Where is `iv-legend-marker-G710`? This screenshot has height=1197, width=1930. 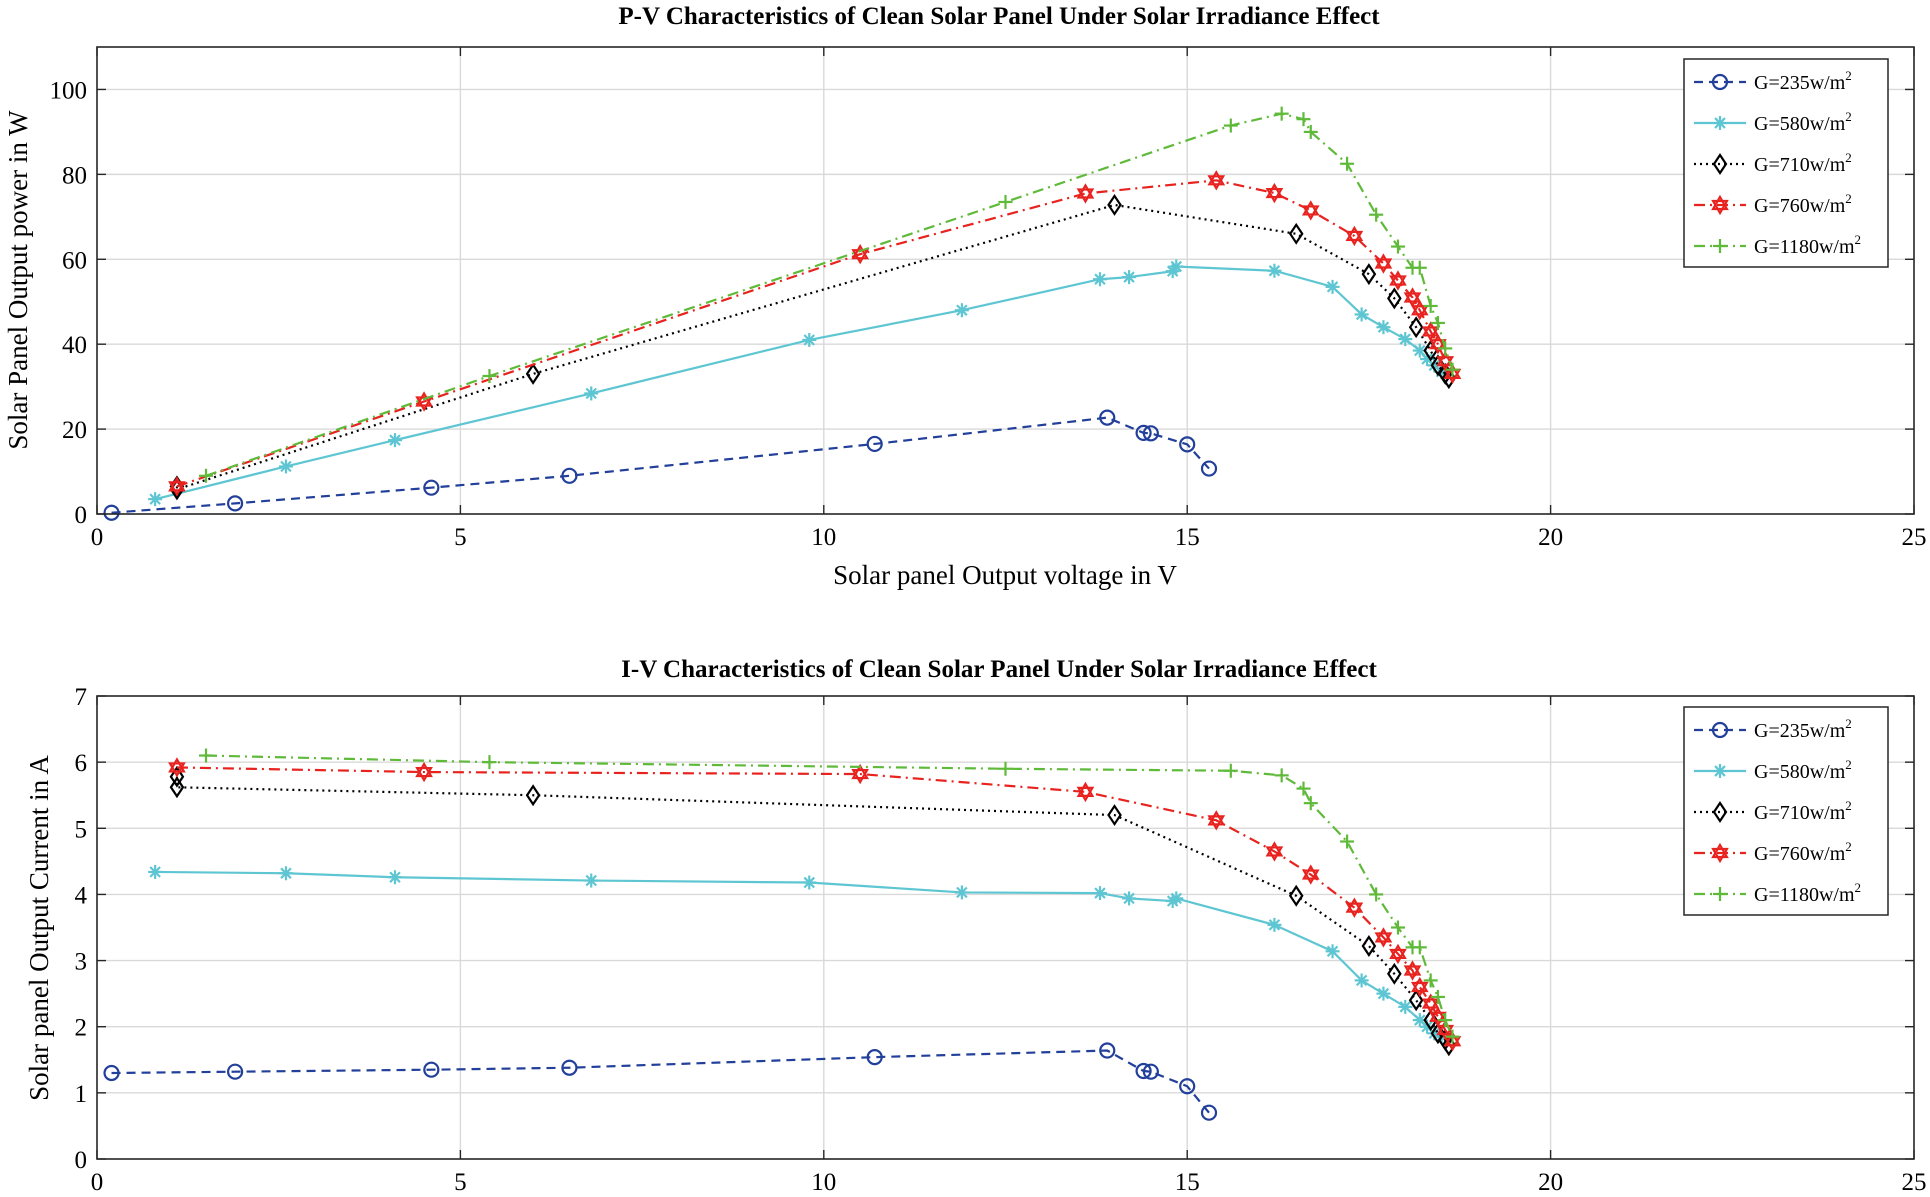 iv-legend-marker-G710 is located at coordinates (1720, 812).